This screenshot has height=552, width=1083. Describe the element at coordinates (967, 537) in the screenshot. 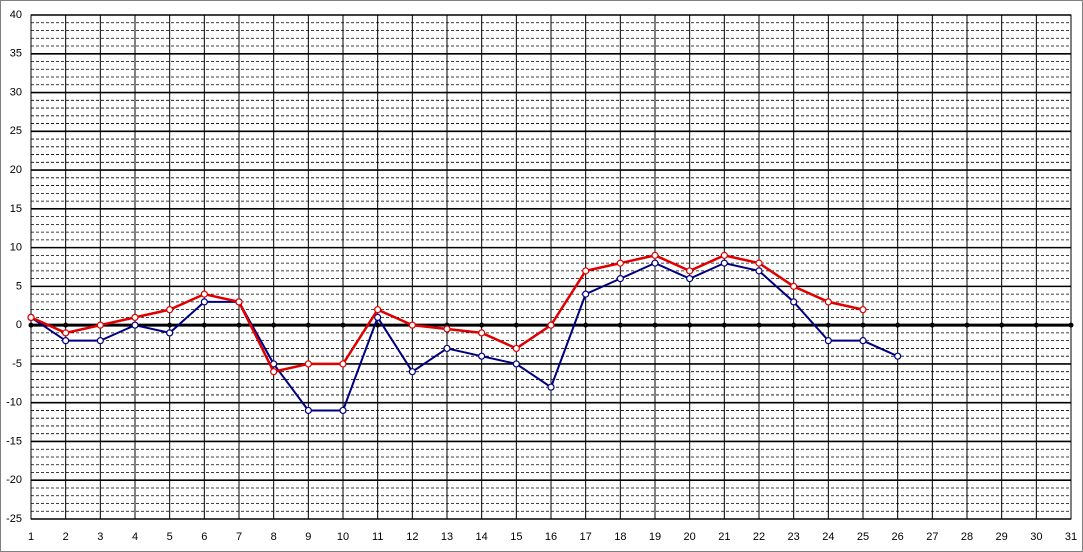

I see `x-tick-label: 28` at that location.